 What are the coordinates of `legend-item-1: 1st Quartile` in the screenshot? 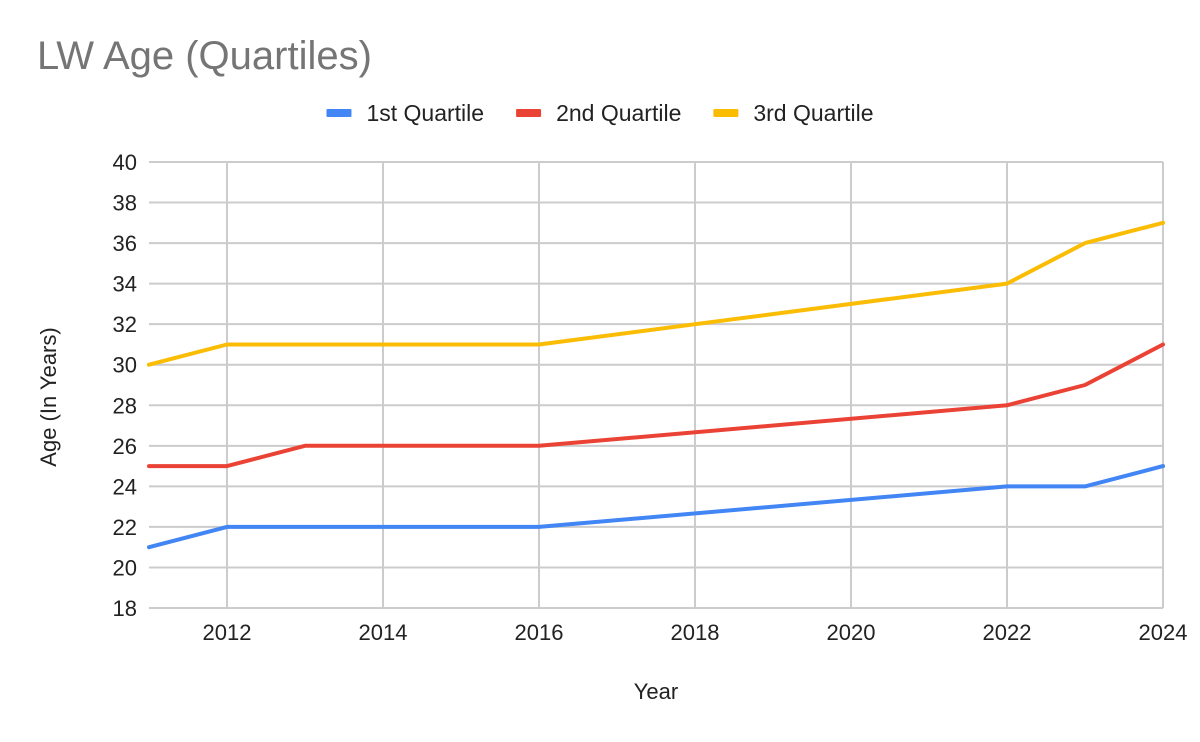 It's located at (405, 113).